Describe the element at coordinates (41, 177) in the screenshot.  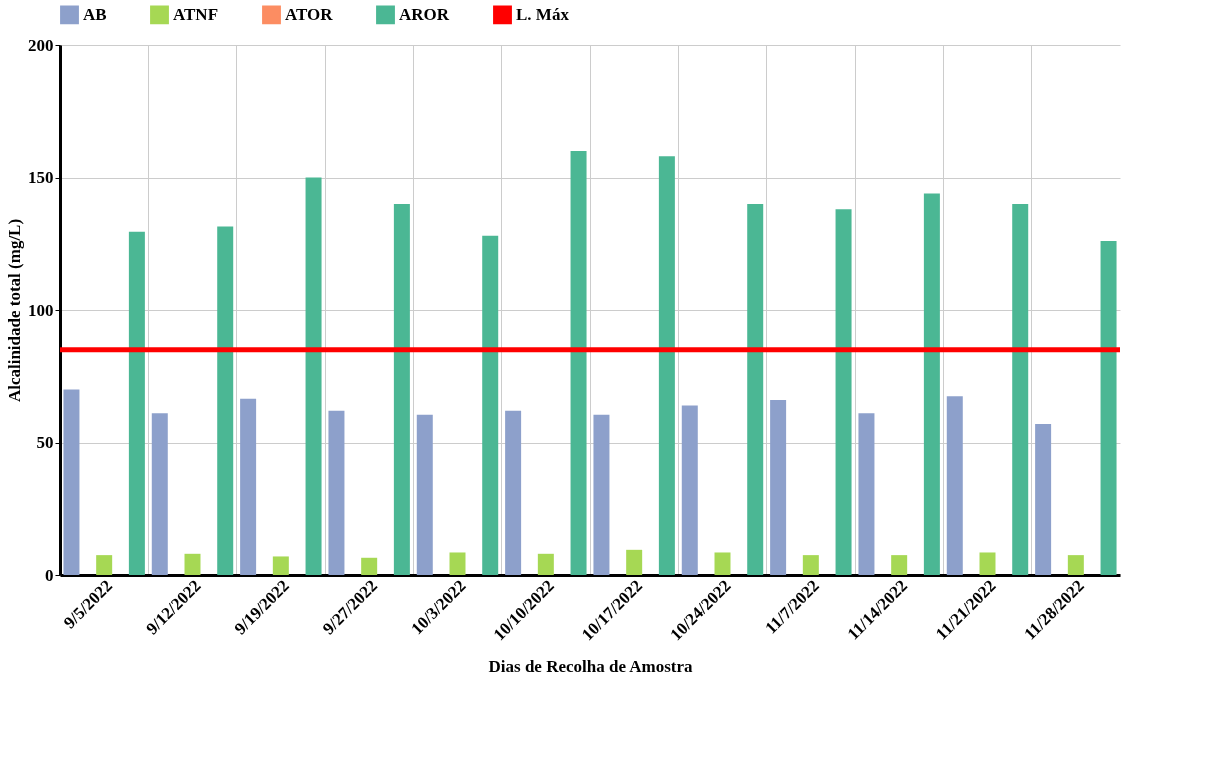
I see `y-tick-label: 150` at that location.